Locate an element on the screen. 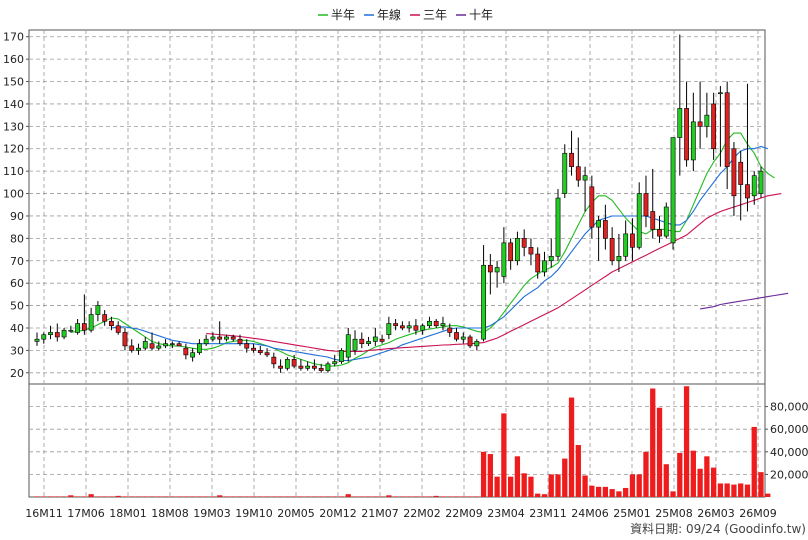 The height and width of the screenshot is (540, 808). x-tick-label-4: 19M03 is located at coordinates (212, 513).